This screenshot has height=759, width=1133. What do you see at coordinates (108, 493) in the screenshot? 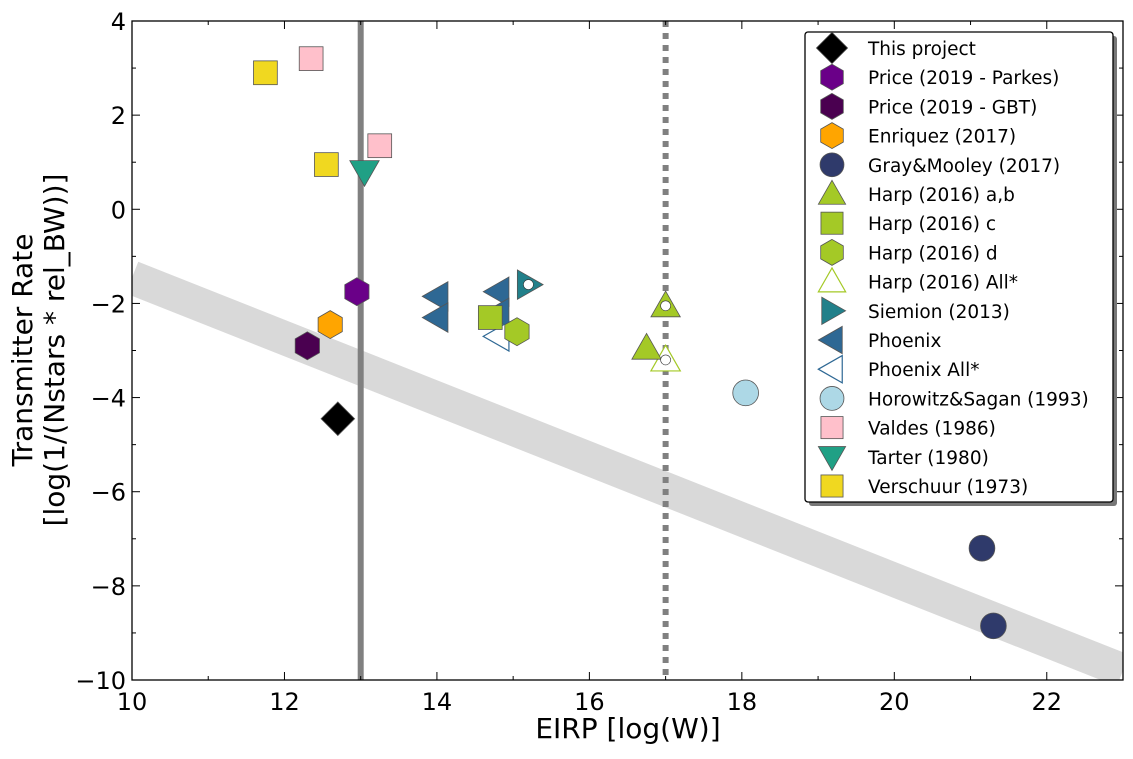
I see `y-tick-label: −6` at bounding box center [108, 493].